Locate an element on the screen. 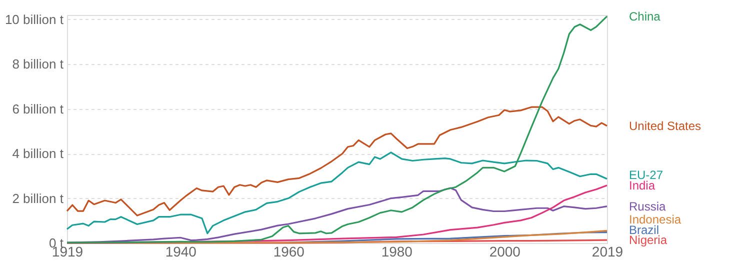 The image size is (734, 277). y-tick-label: 8 billion t is located at coordinates (38, 64).